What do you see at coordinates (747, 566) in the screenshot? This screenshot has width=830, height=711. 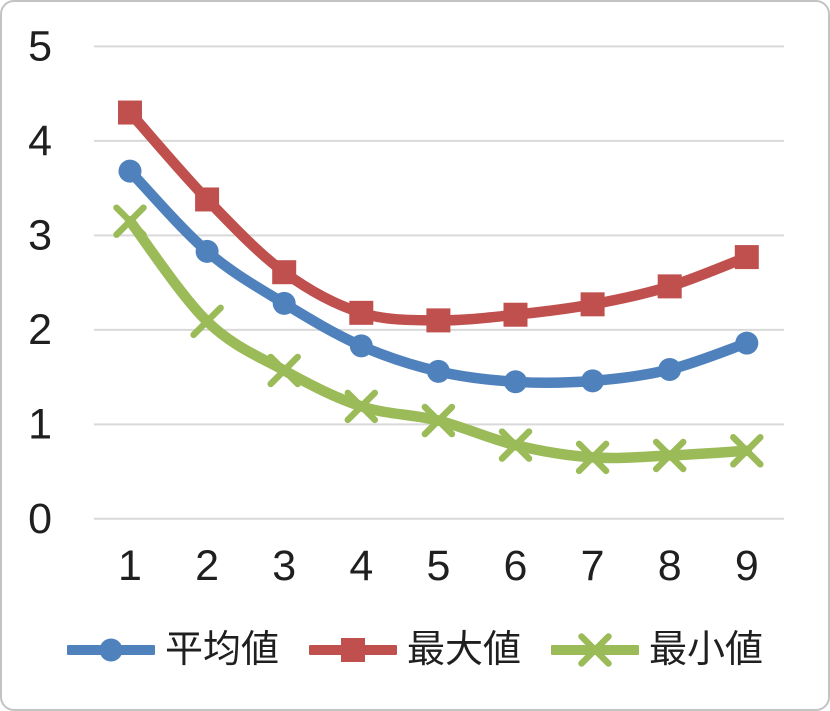 I see `x-tick-label: 9` at bounding box center [747, 566].